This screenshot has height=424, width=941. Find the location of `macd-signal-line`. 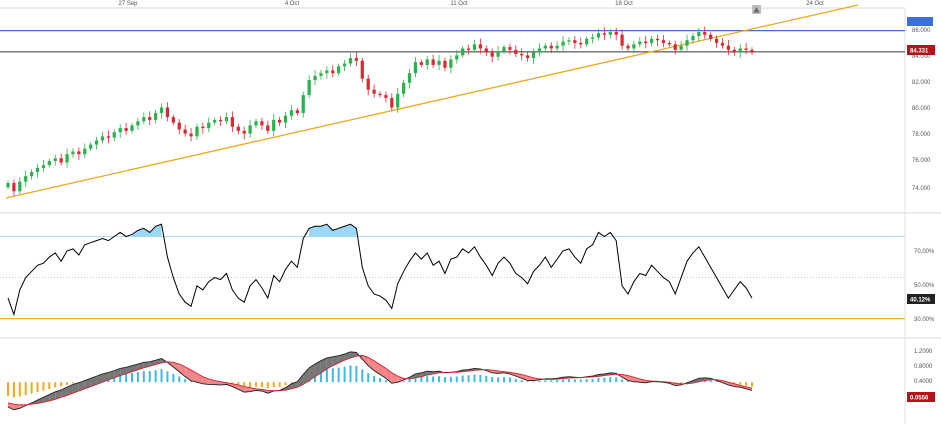

macd-signal-line is located at coordinates (380, 380).